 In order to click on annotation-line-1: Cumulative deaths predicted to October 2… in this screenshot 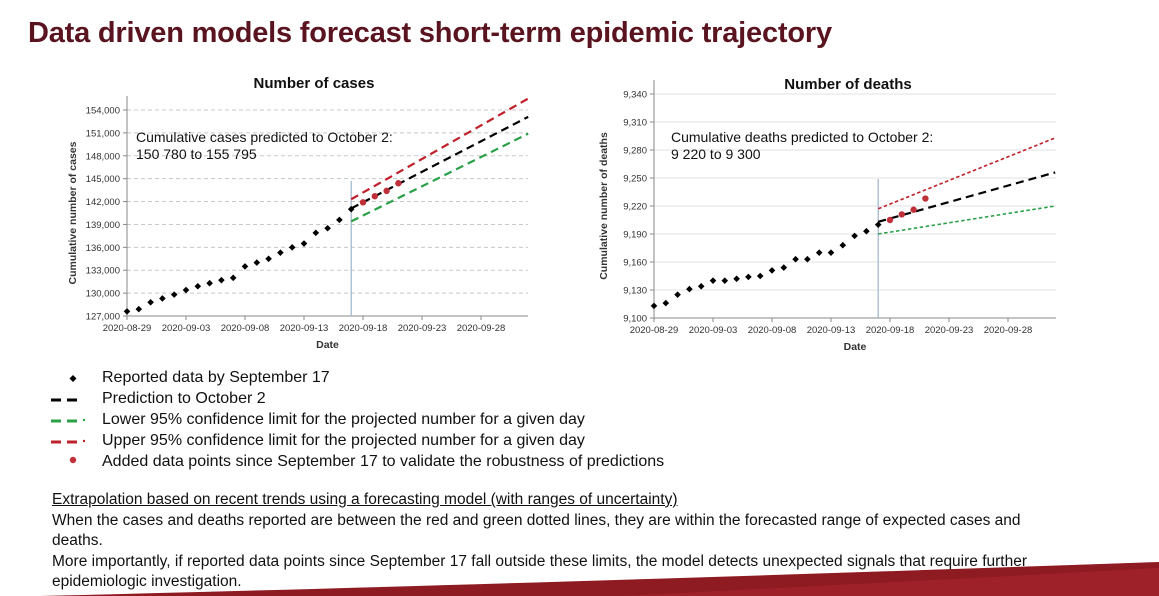, I will do `click(802, 137)`.